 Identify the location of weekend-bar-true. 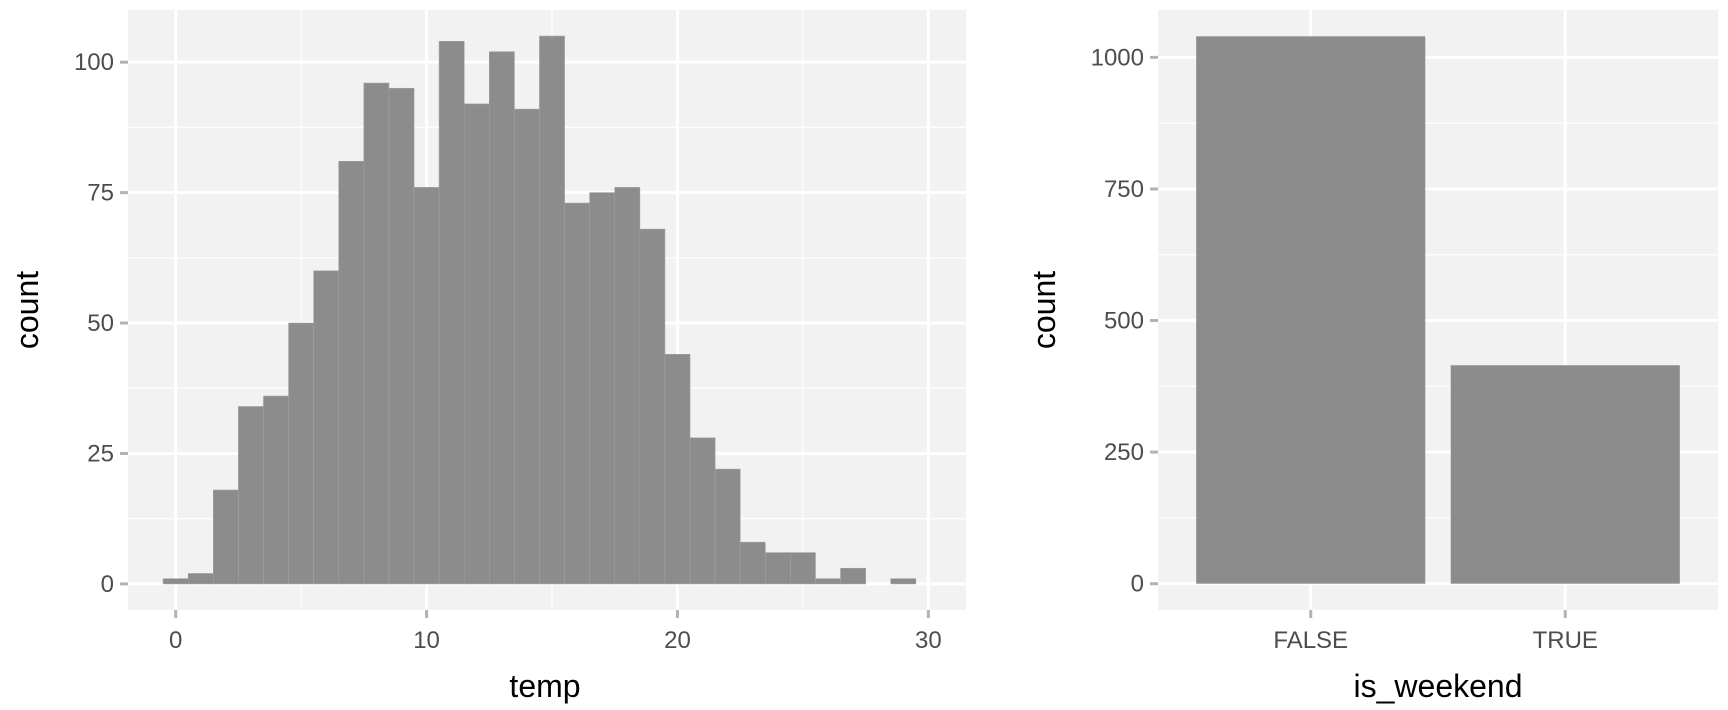
(1565, 474).